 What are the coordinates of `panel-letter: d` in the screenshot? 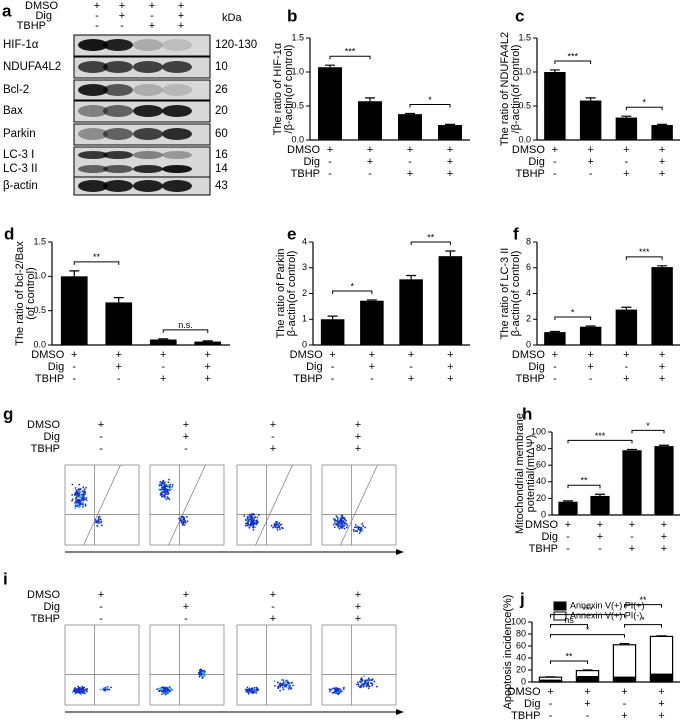 It's located at (9, 233).